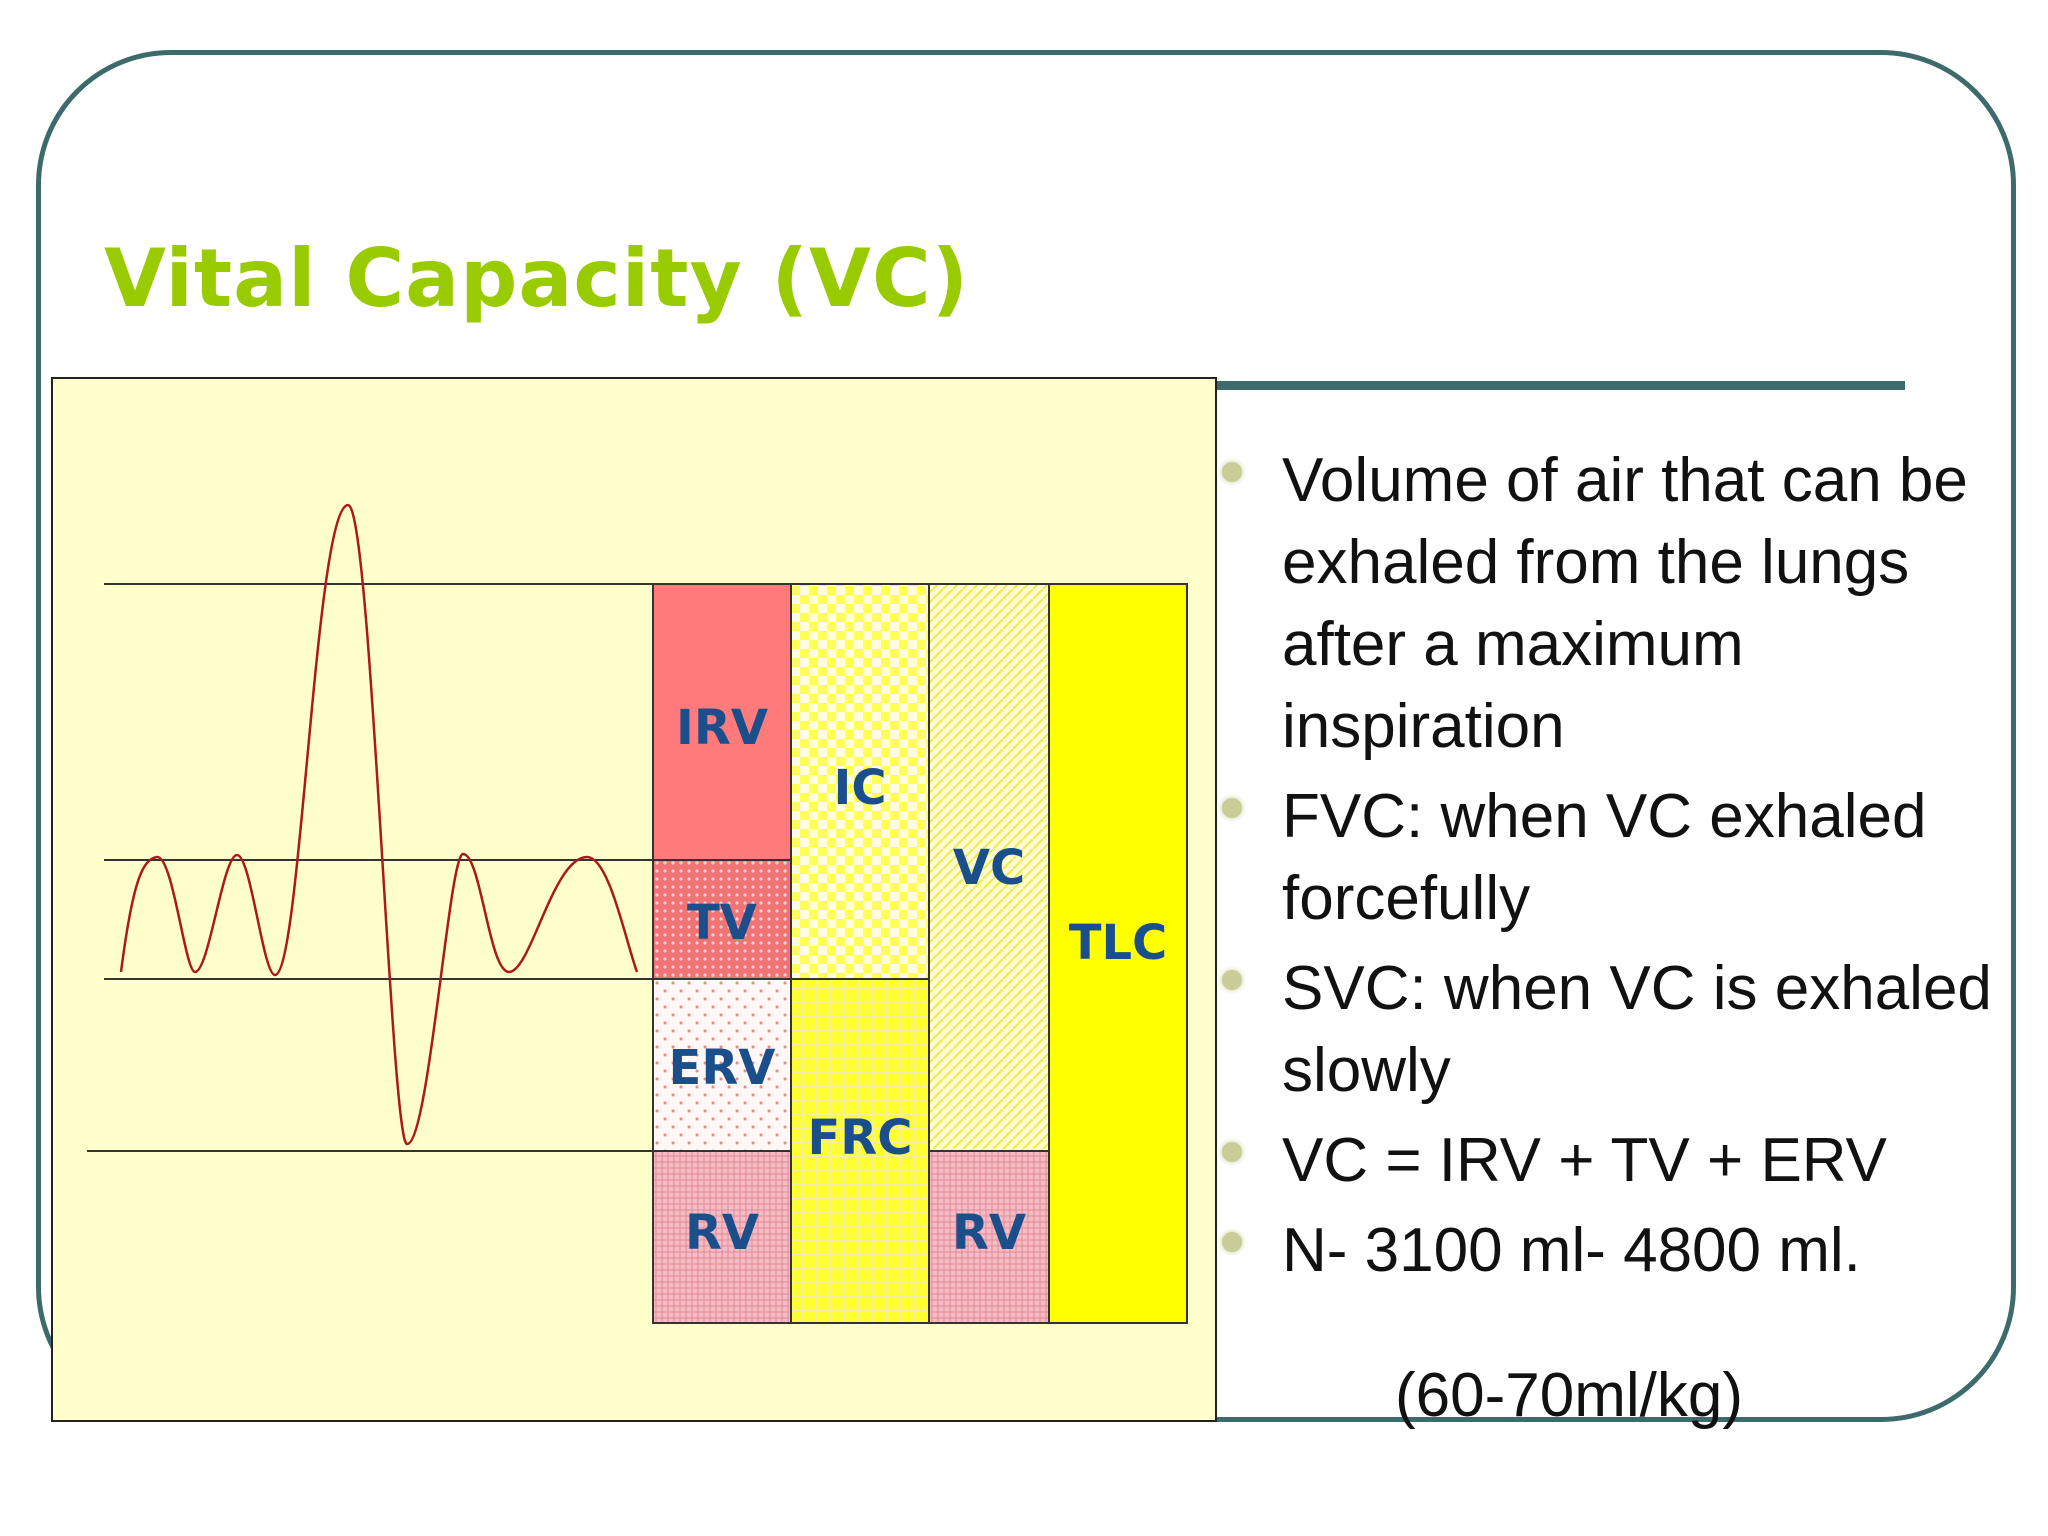  I want to click on rv-block-right, so click(989, 1237).